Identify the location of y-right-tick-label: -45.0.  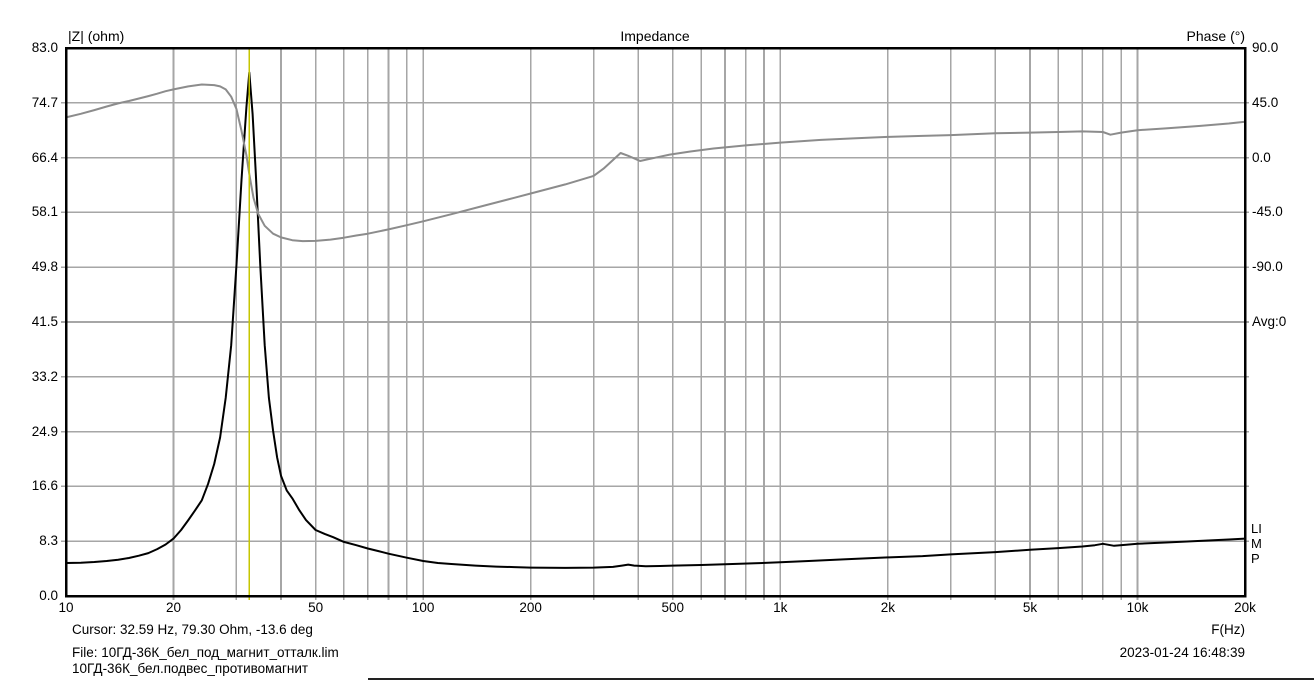
(1267, 212).